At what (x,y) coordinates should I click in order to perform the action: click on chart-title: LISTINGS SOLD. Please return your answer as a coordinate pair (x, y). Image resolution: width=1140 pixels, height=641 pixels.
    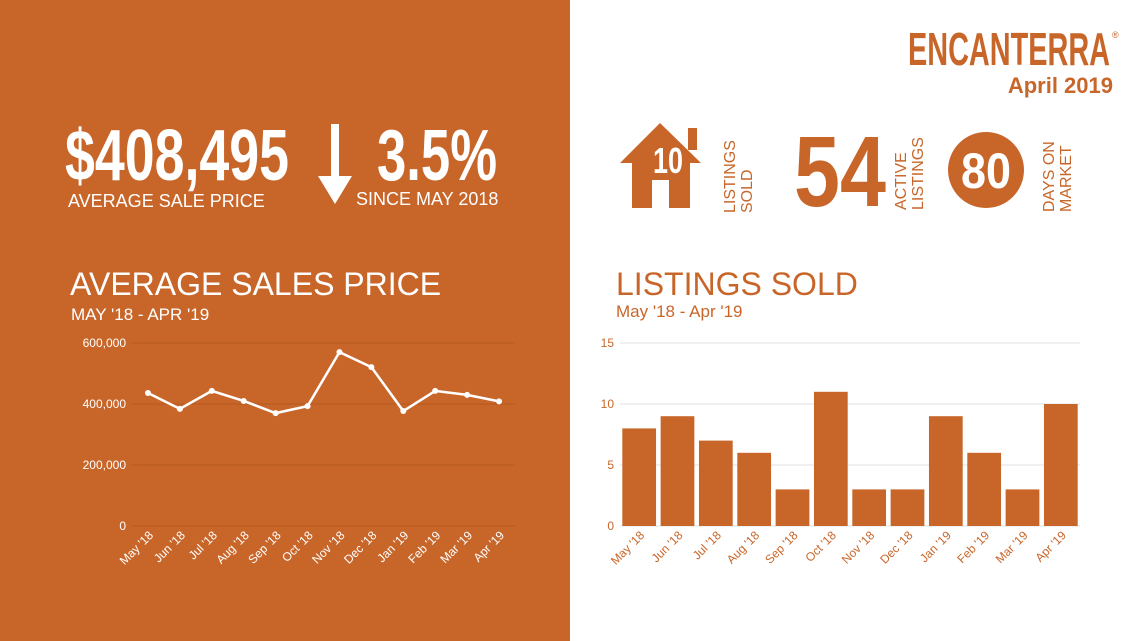
    Looking at the image, I should click on (737, 284).